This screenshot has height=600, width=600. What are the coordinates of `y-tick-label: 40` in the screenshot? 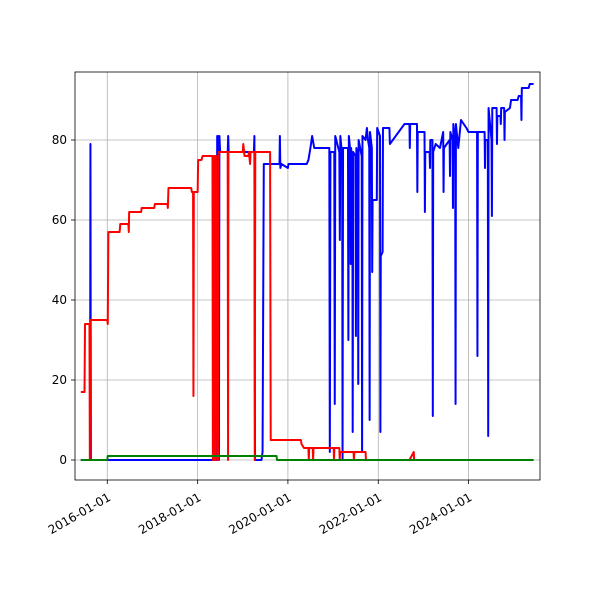 It's located at (59, 300).